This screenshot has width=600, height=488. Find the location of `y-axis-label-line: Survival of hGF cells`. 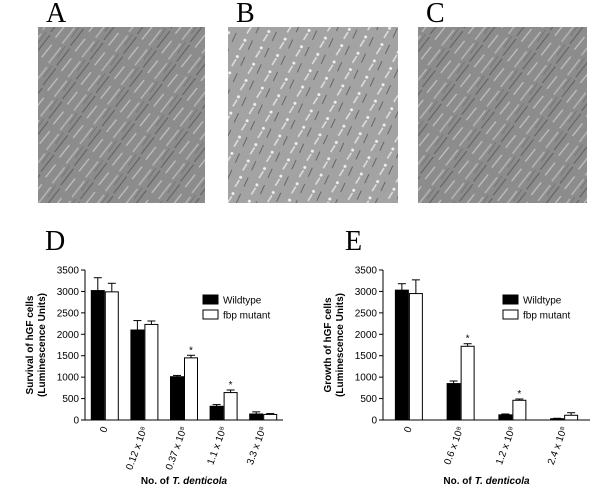

y-axis-label-line: Survival of hGF cells is located at coordinates (30, 344).